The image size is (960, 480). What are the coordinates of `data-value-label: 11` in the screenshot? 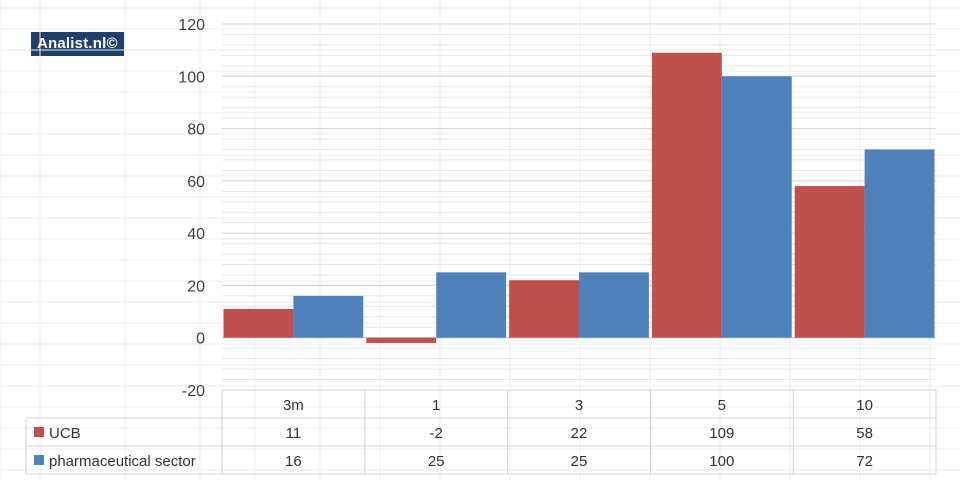 It's located at (294, 433).